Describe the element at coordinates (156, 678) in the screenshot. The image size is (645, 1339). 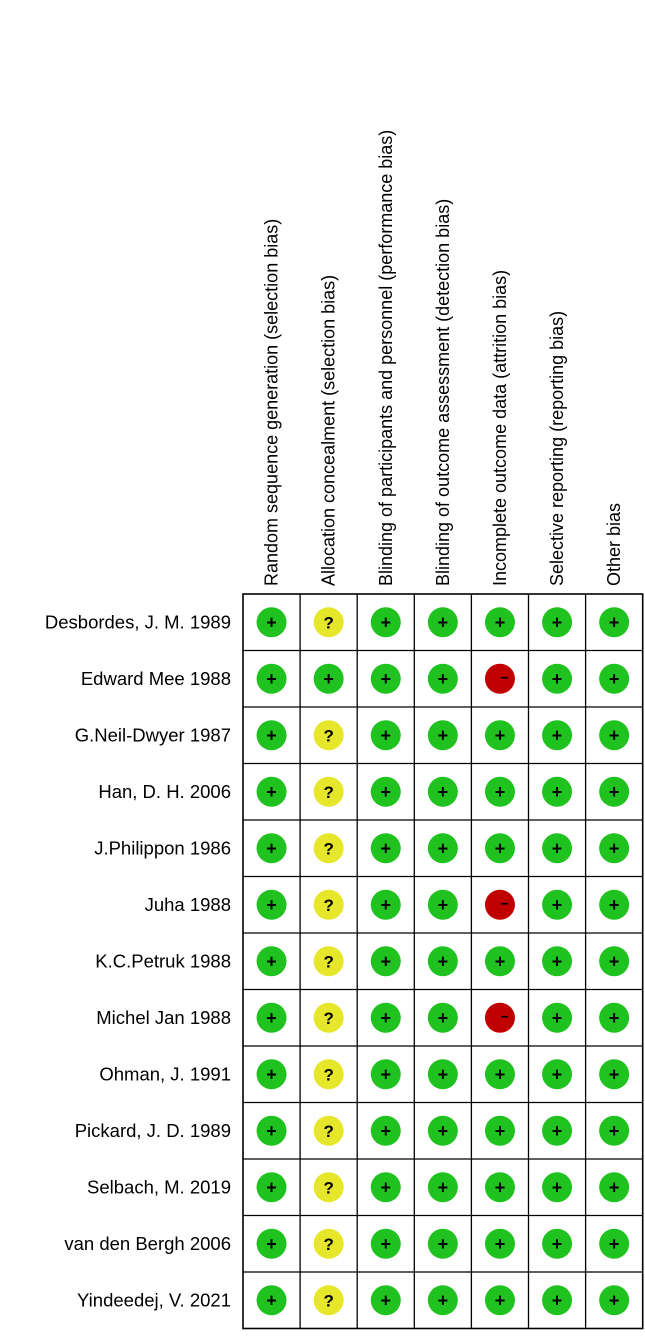
I see `study-label: Edward Mee 1988` at that location.